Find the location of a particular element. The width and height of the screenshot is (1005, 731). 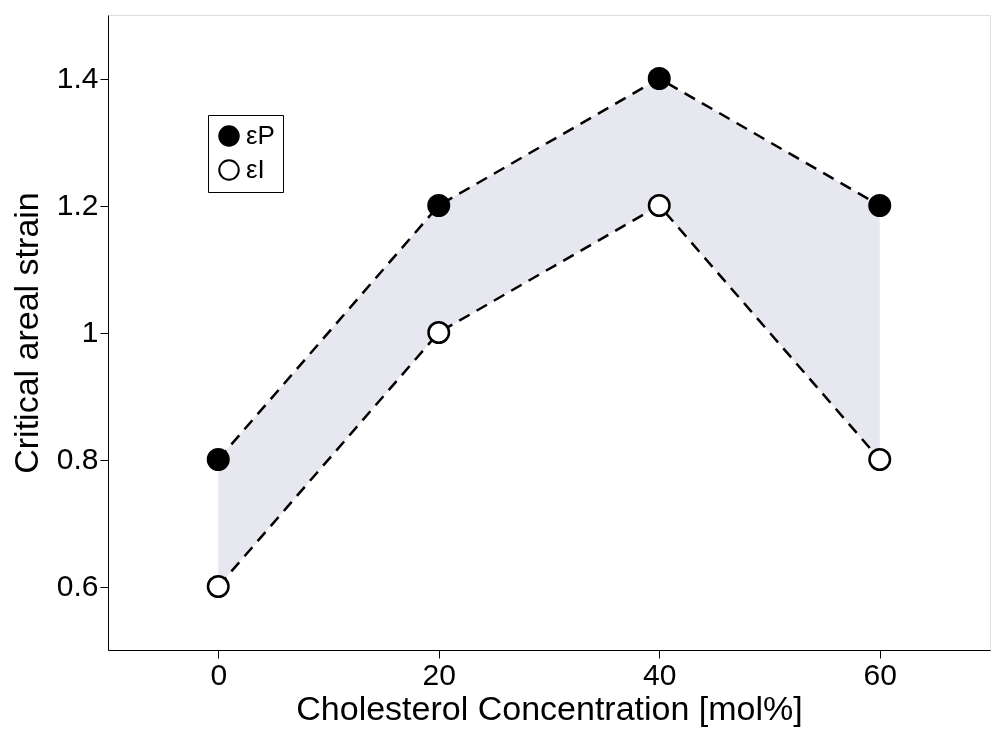

legend-label: εP is located at coordinates (260, 135).